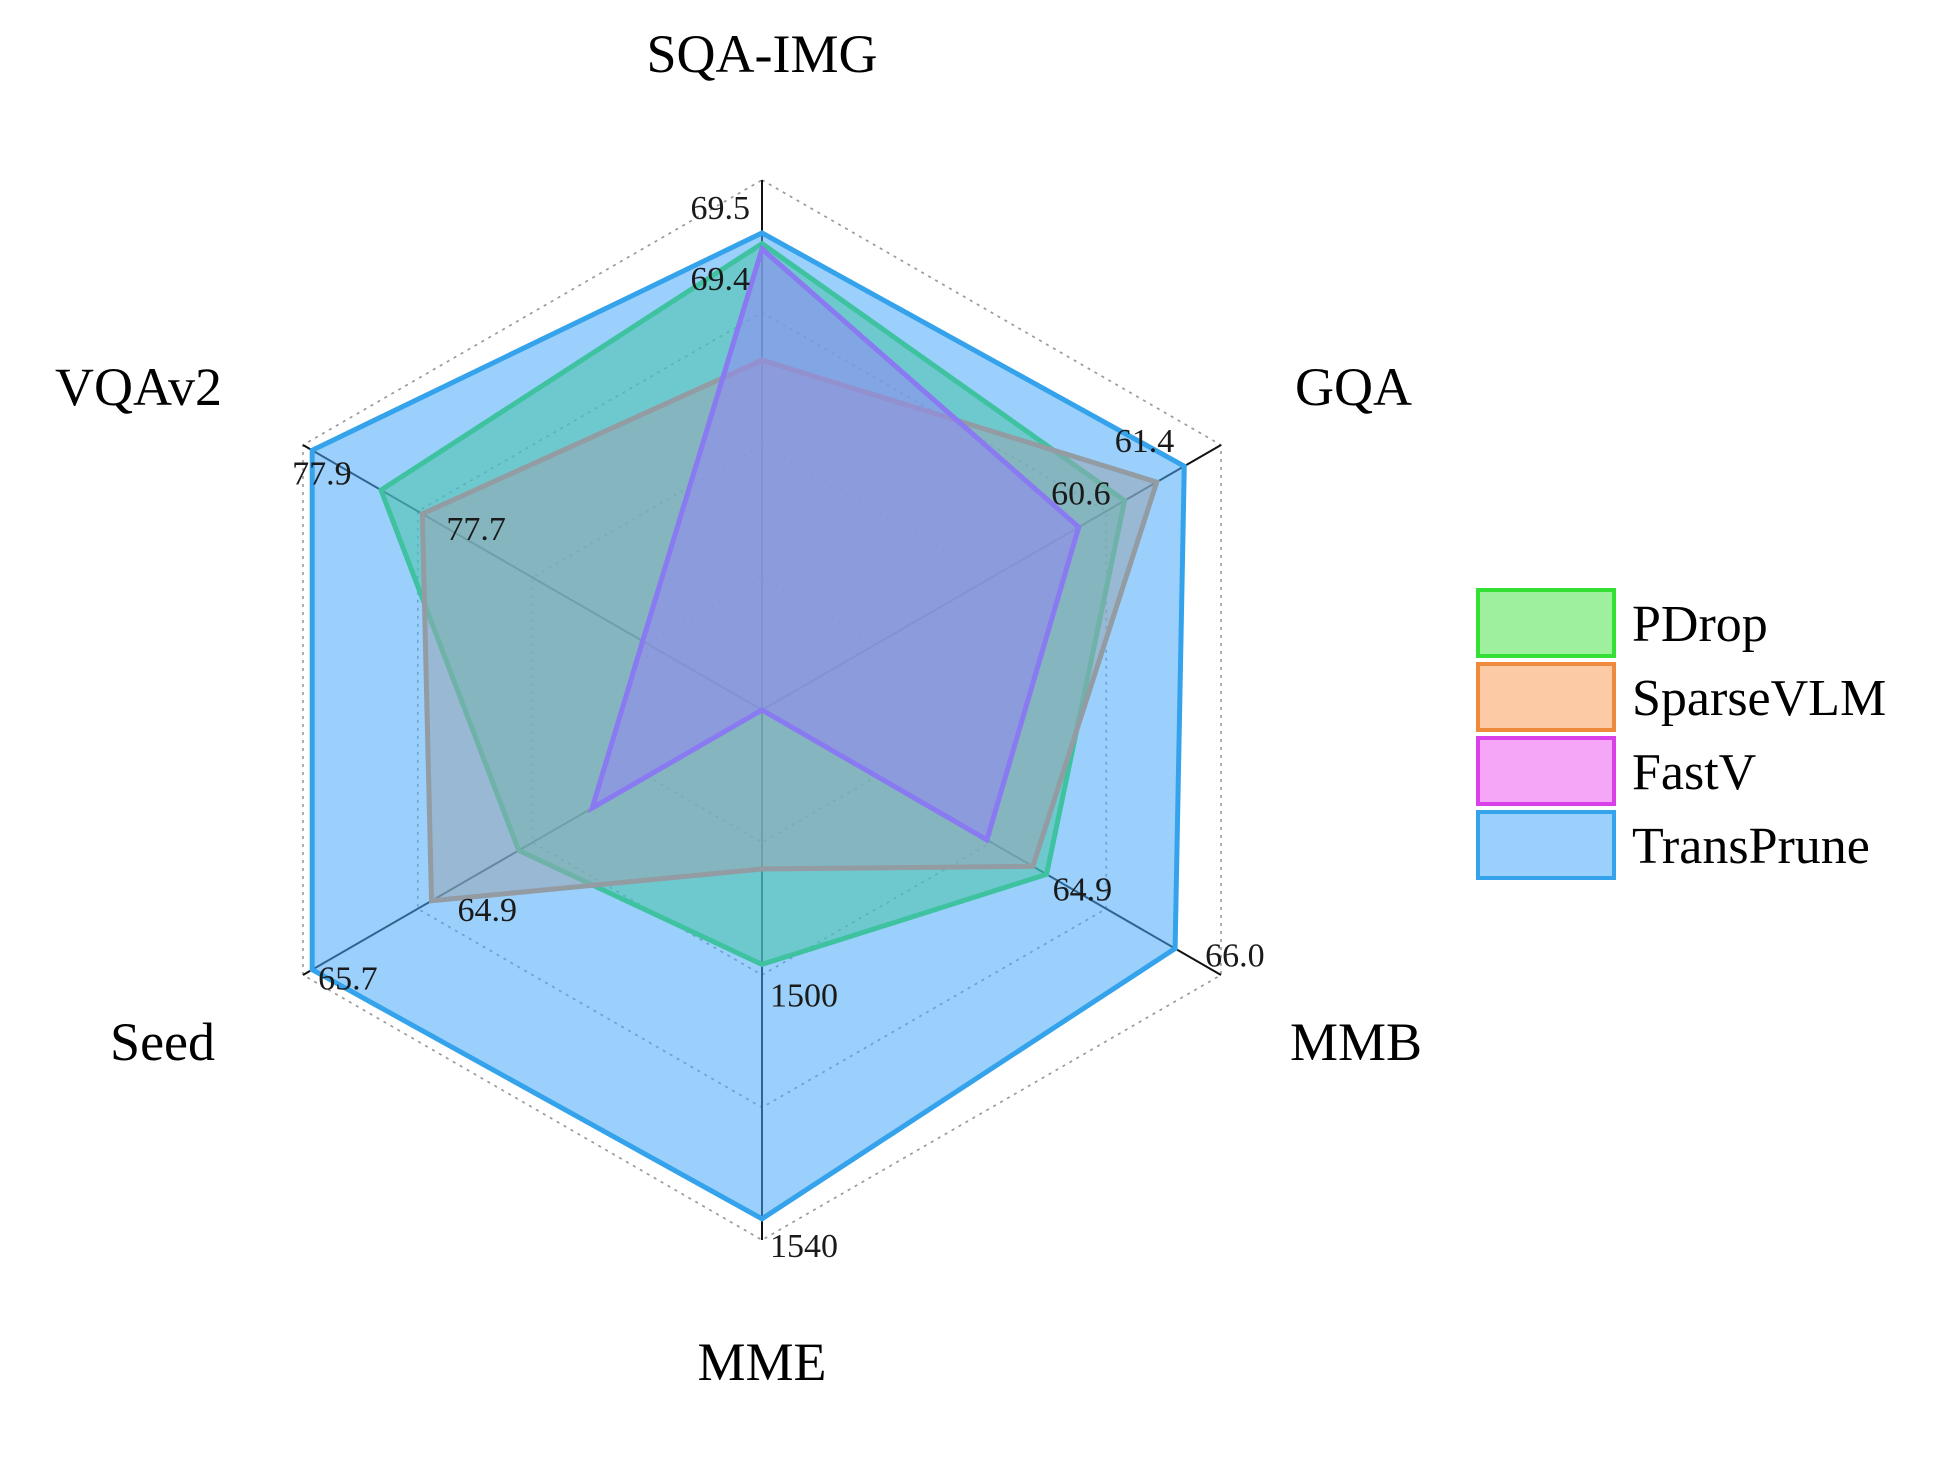 Image resolution: width=1948 pixels, height=1460 pixels. Describe the element at coordinates (162, 1042) in the screenshot. I see `axis-label-seed: Seed` at that location.